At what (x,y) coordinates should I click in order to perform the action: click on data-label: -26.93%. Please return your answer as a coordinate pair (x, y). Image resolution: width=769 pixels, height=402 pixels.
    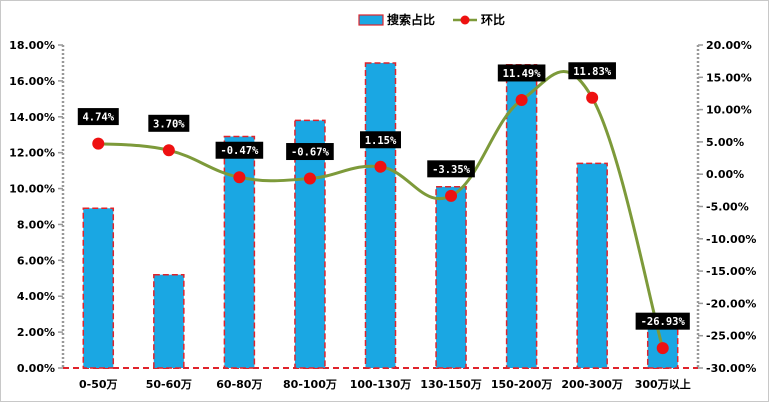
    Looking at the image, I should click on (663, 322).